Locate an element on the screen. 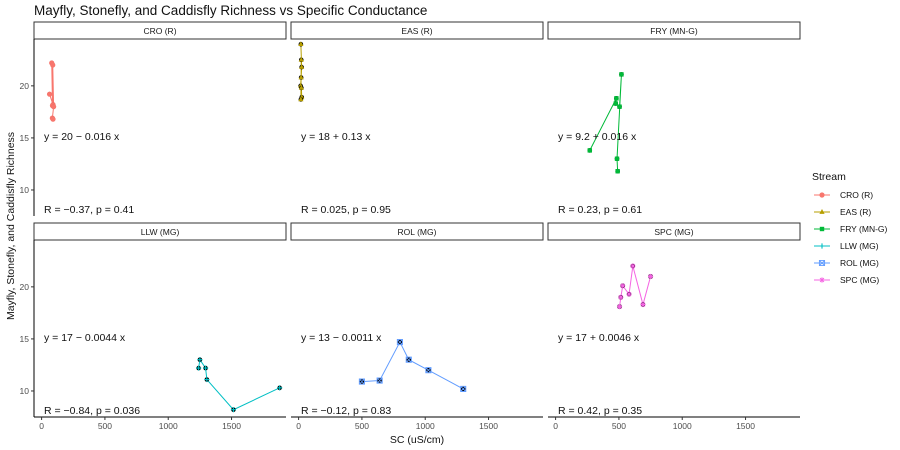 This screenshot has height=450, width=900. legend-item-rol-mg: ROL (MG) is located at coordinates (846, 263).